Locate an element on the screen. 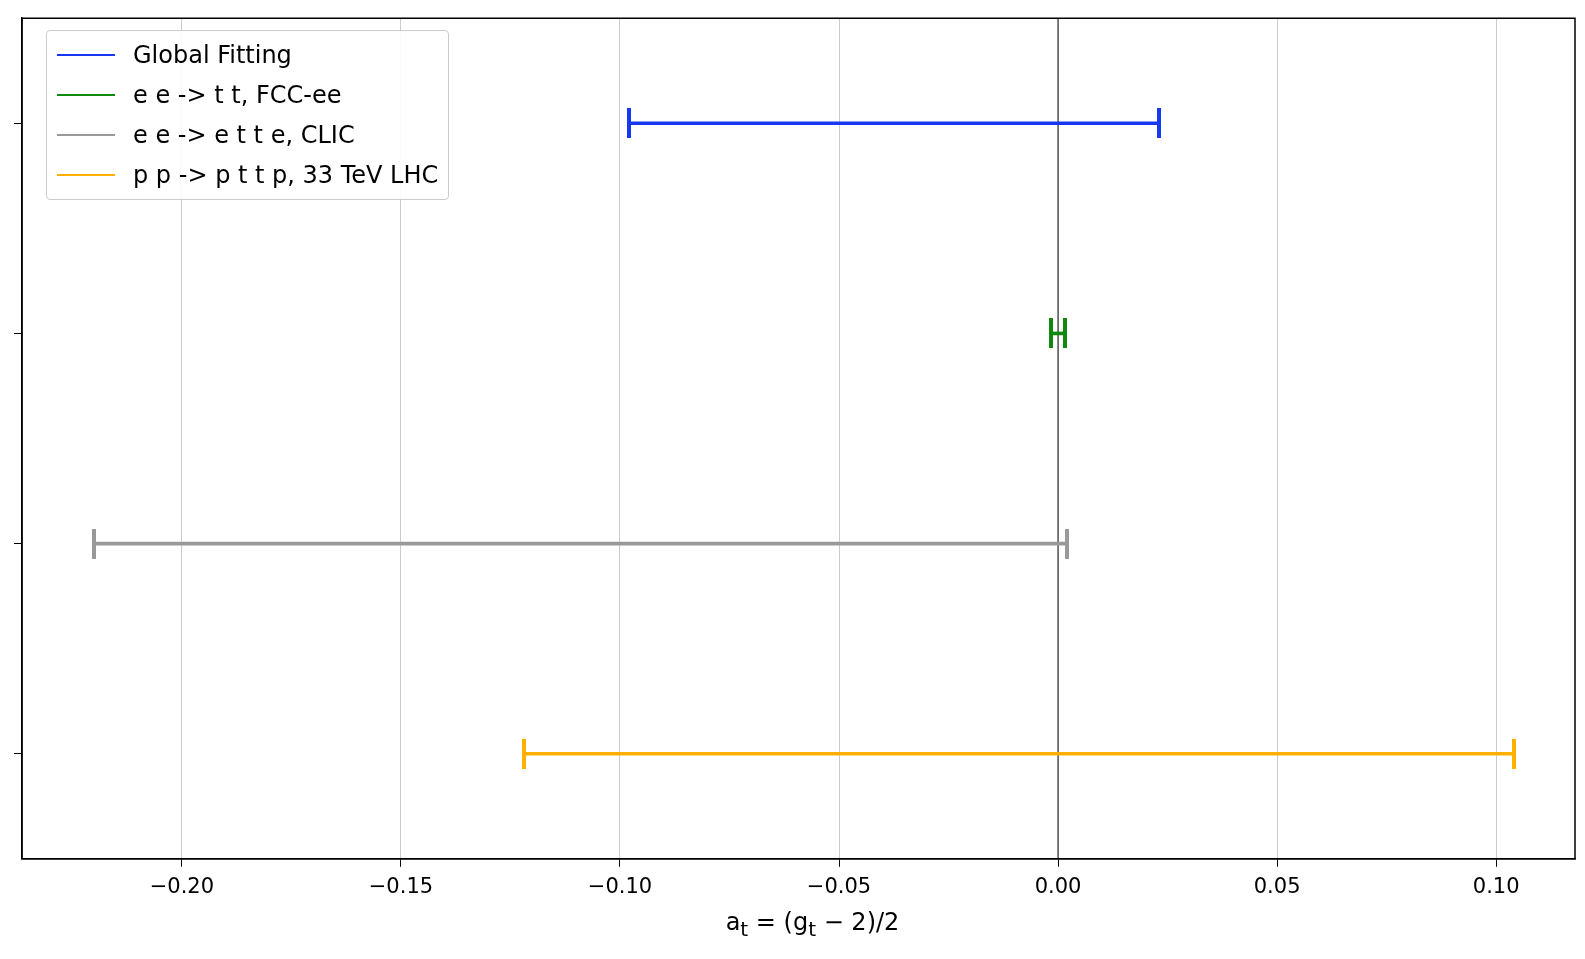 This screenshot has height=959, width=1585. x-tick-label: 0.05 is located at coordinates (1277, 885).